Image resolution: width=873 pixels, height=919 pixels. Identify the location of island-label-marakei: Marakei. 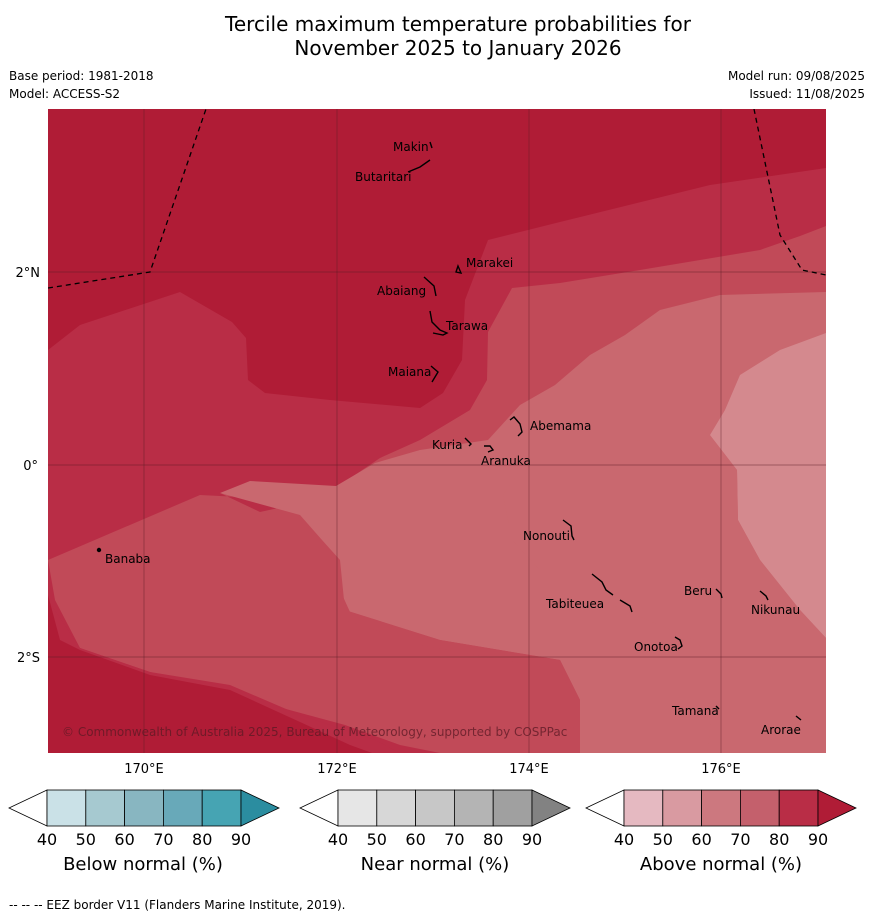
(489, 263).